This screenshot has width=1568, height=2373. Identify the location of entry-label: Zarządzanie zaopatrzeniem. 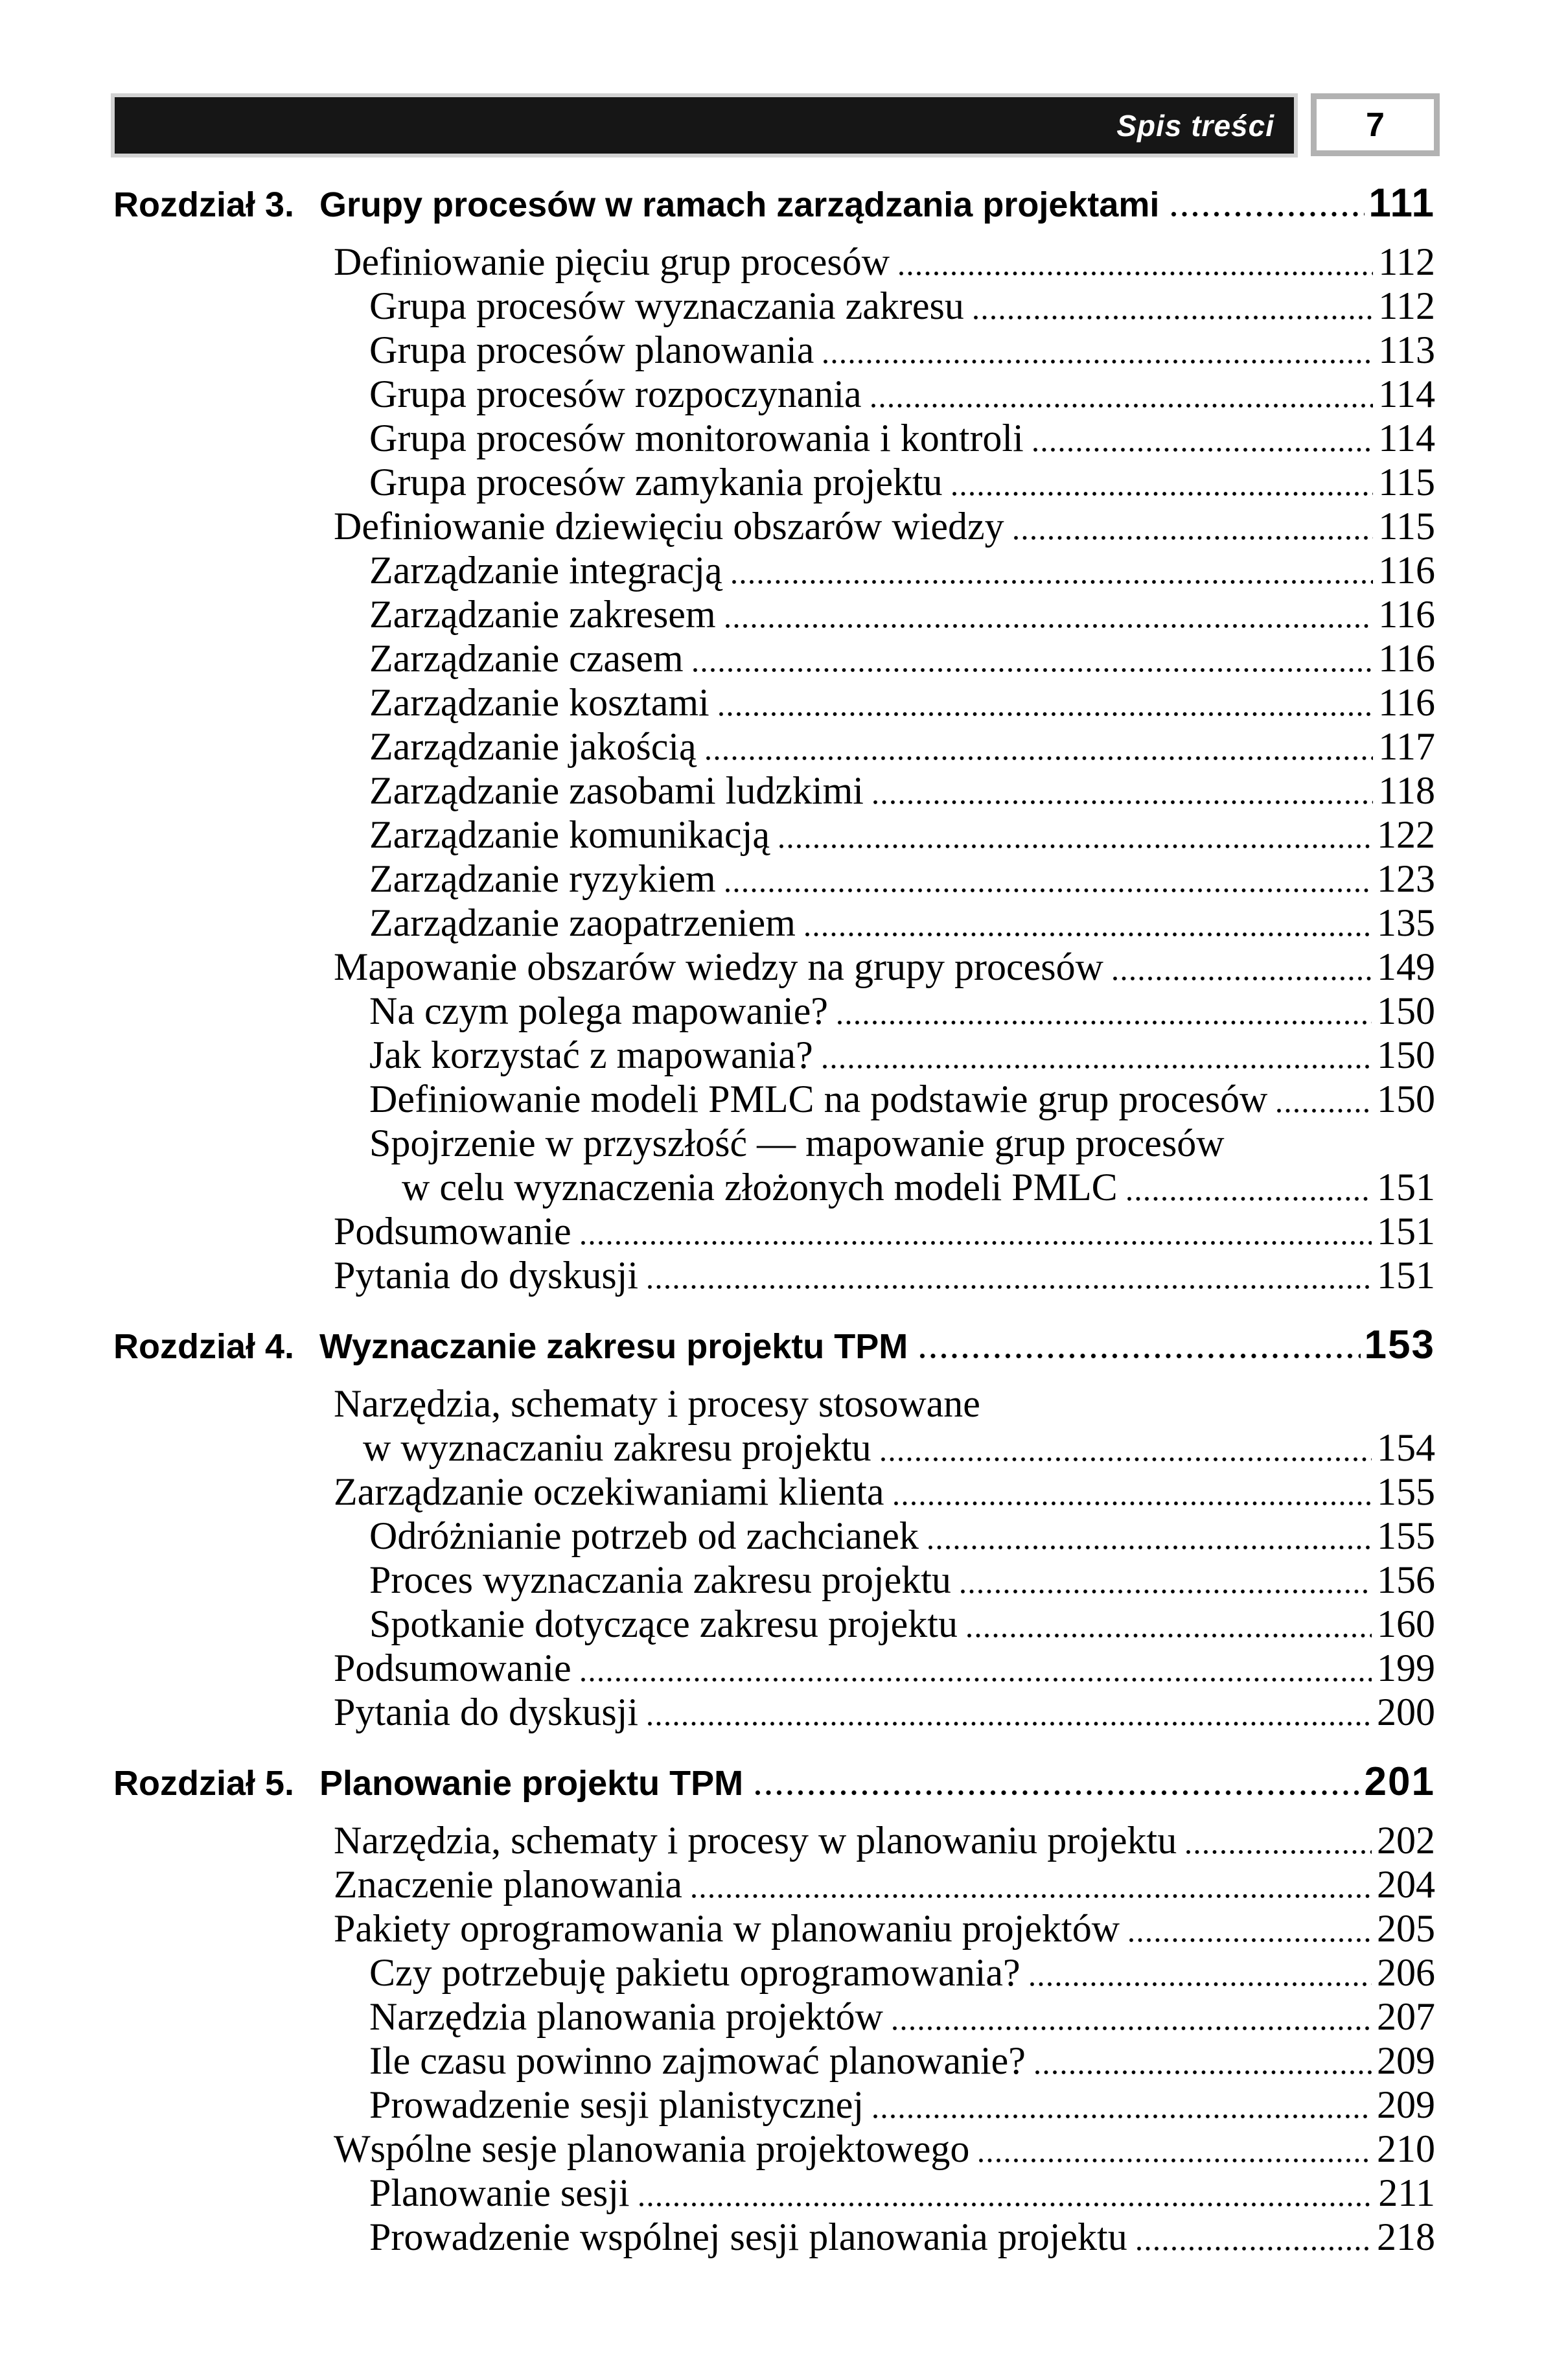
(582, 922).